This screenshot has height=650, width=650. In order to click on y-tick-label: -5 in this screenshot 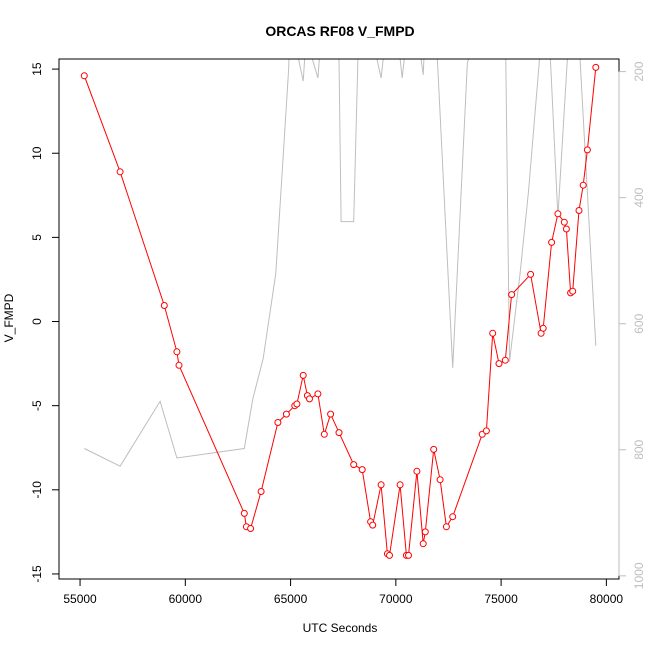, I will do `click(37, 405)`.